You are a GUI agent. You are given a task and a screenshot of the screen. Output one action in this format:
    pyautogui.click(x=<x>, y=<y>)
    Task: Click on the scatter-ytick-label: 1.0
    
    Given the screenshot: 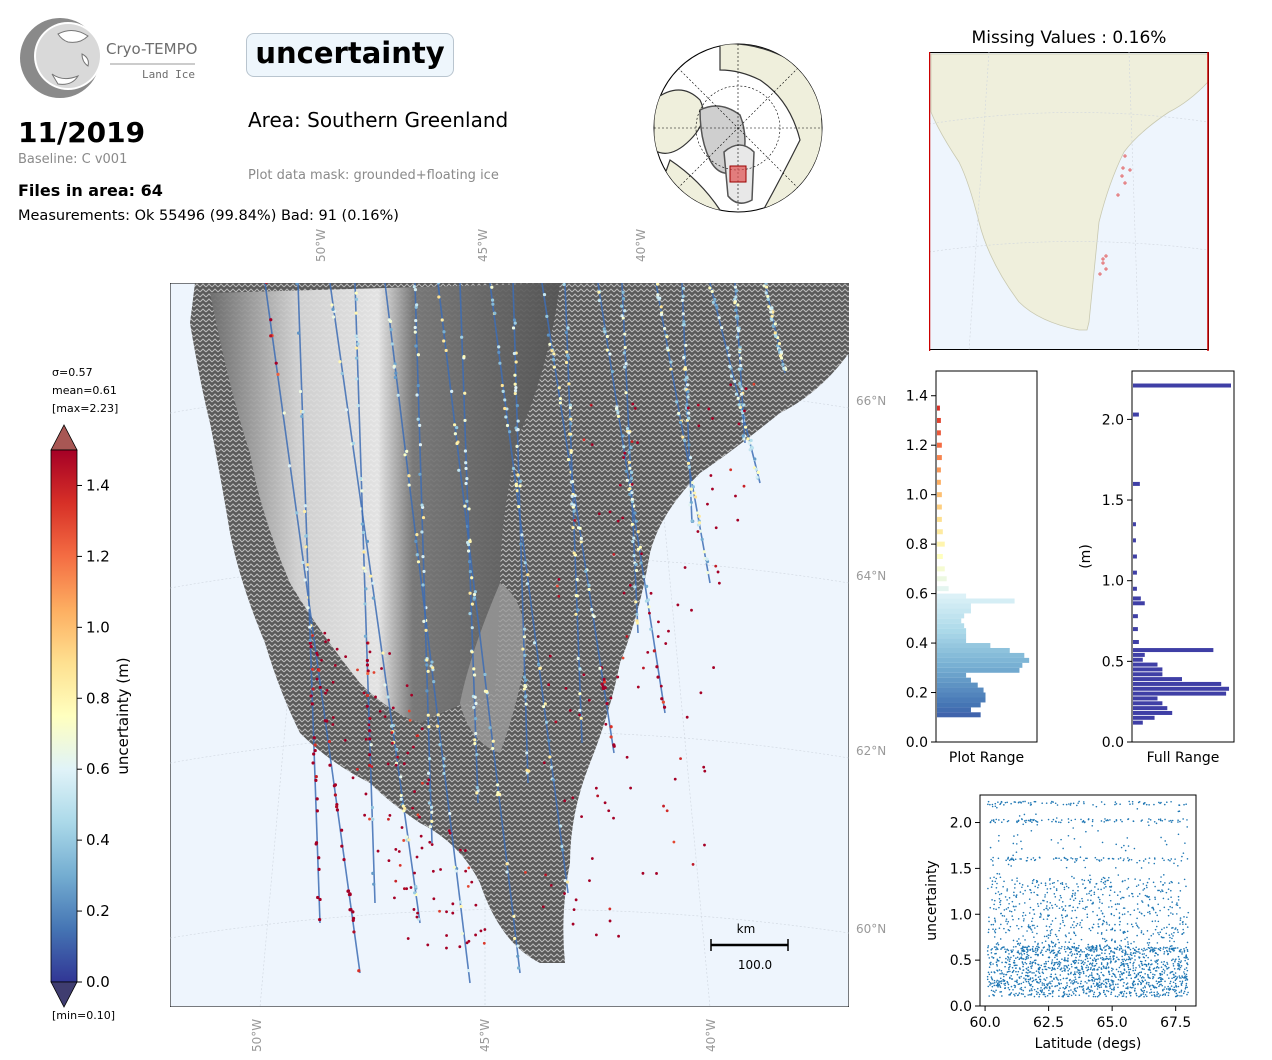 What is the action you would take?
    pyautogui.click(x=961, y=915)
    